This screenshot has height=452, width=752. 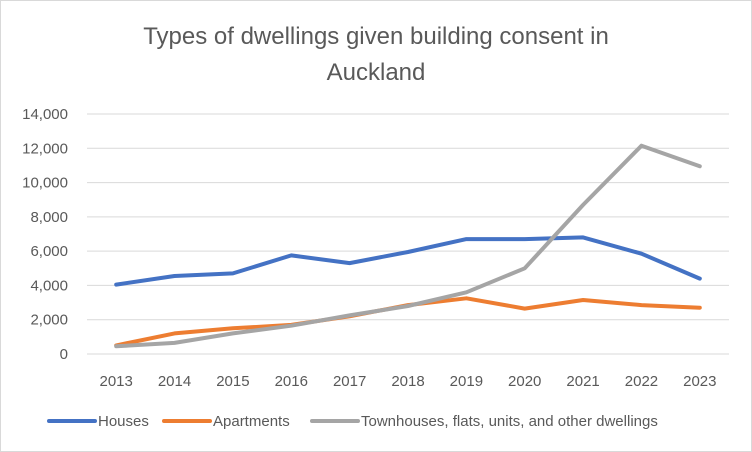 I want to click on x-tick-label: 2018, so click(x=407, y=381).